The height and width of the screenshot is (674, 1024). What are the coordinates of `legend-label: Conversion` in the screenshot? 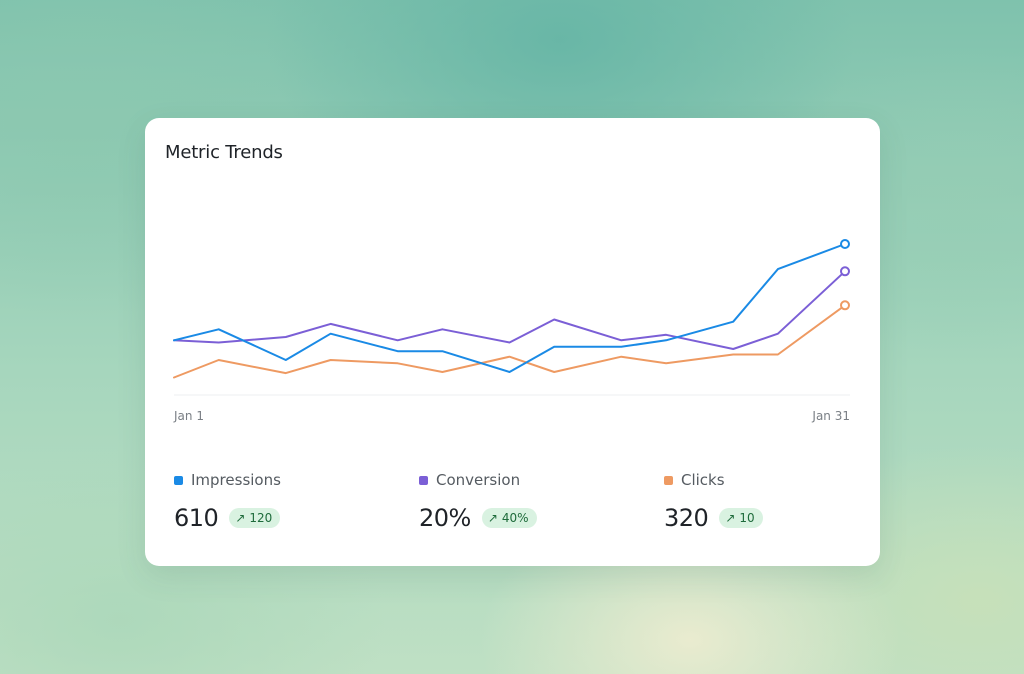 It's located at (478, 480).